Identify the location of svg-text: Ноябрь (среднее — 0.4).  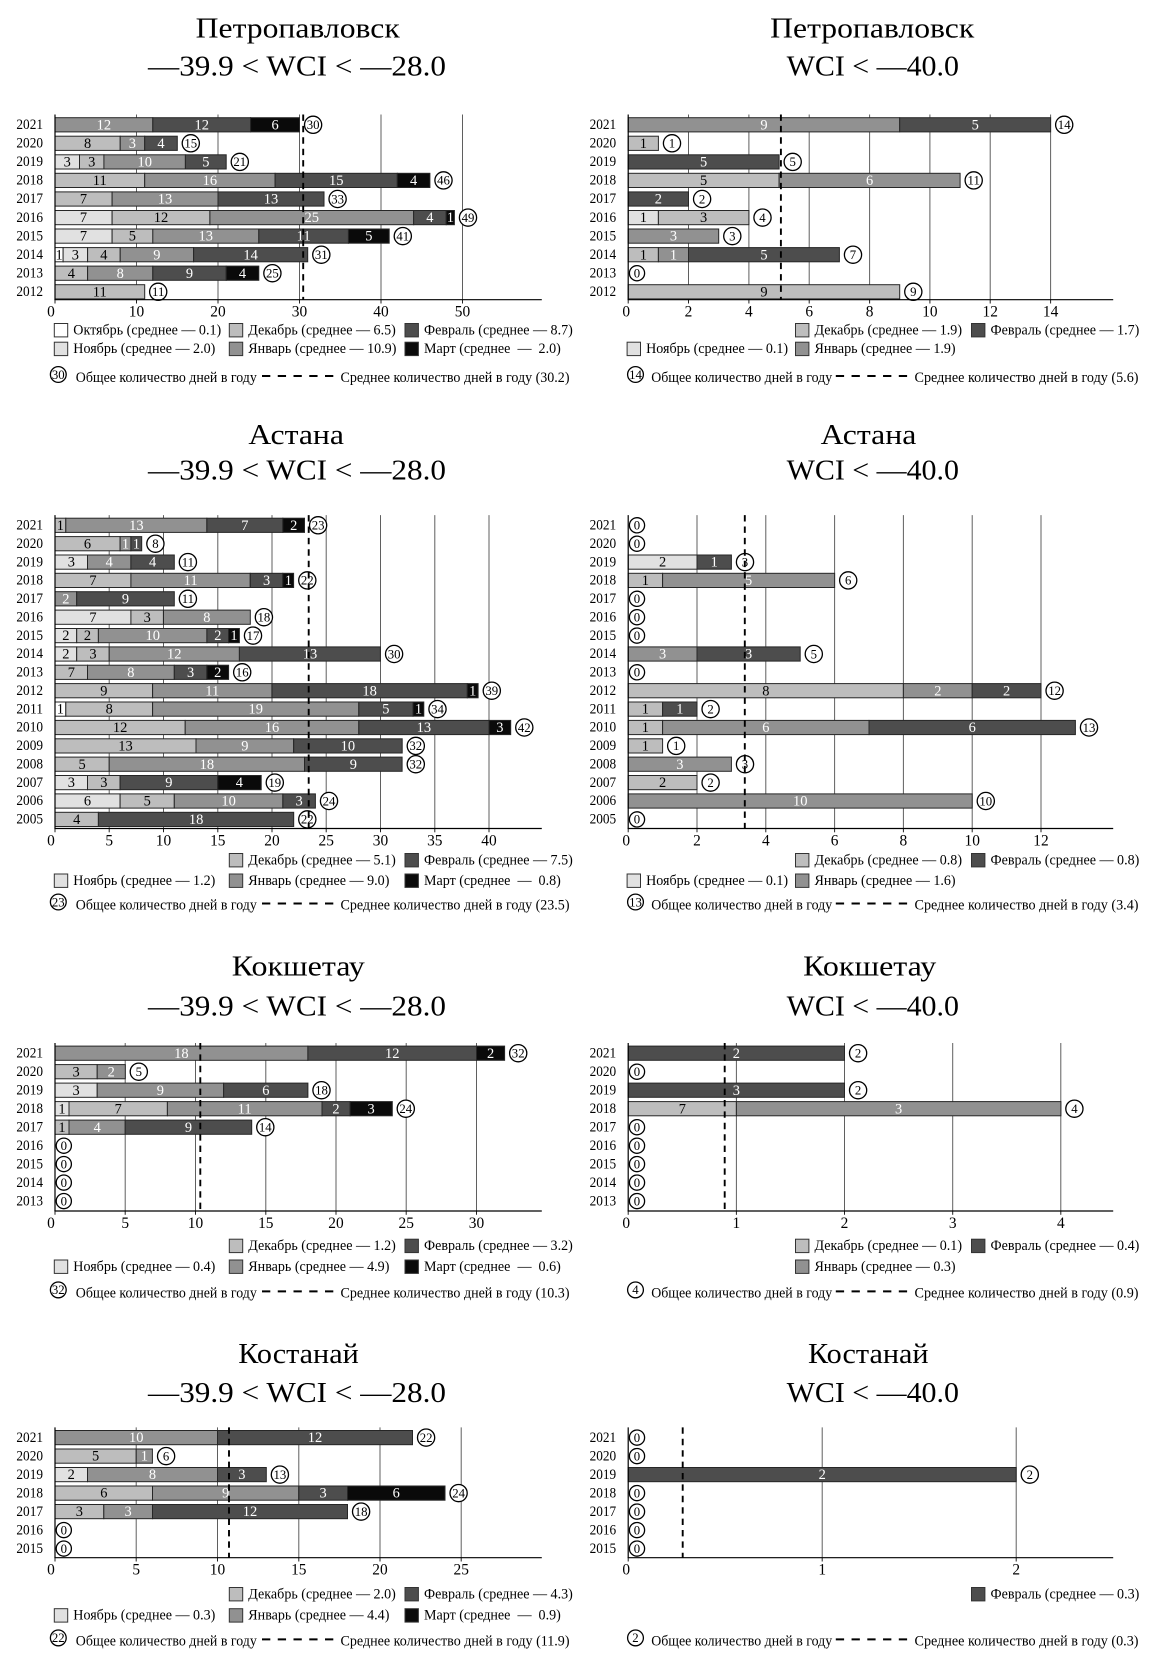
(144, 1267).